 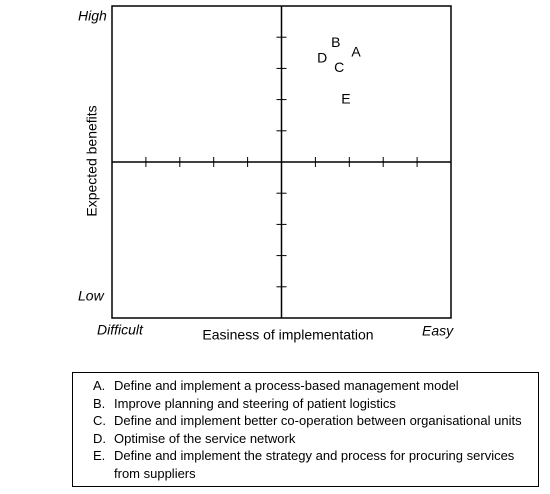 What do you see at coordinates (99, 438) in the screenshot?
I see `legend-marker: D.` at bounding box center [99, 438].